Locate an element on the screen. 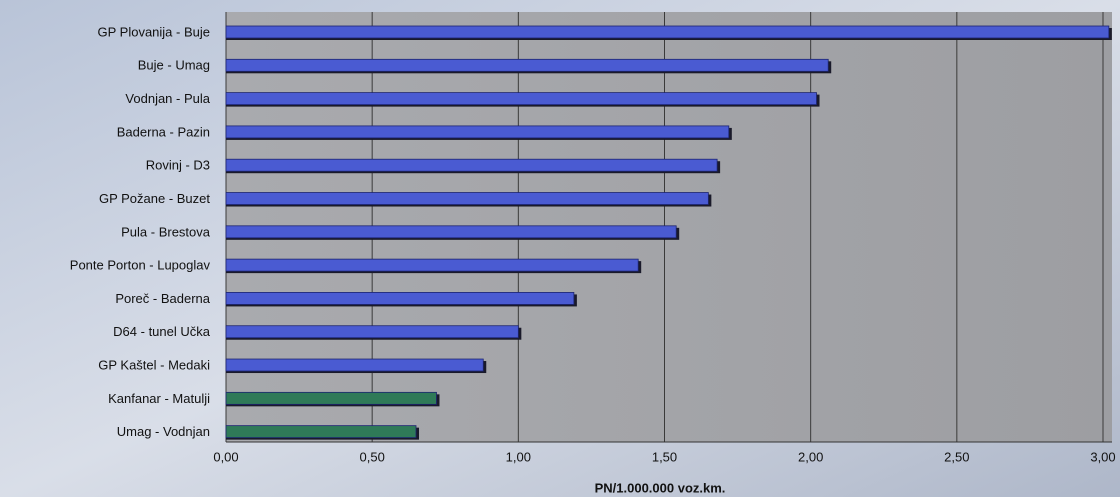  x-tick-label: 3,00 is located at coordinates (1102, 456).